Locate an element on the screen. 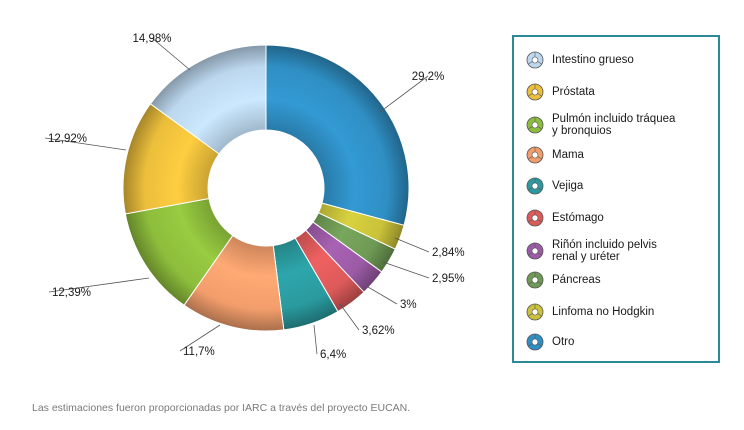  percentage-label-3: 11,7% is located at coordinates (199, 352).